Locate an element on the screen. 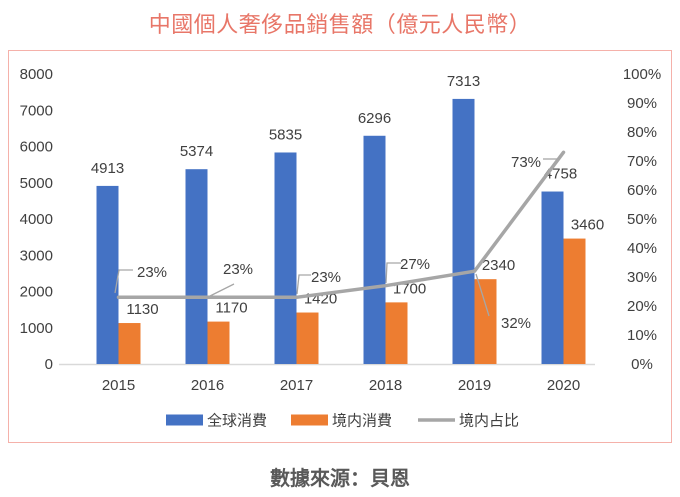 The image size is (680, 497). left-axis-tick-label: 2000 is located at coordinates (36, 292).